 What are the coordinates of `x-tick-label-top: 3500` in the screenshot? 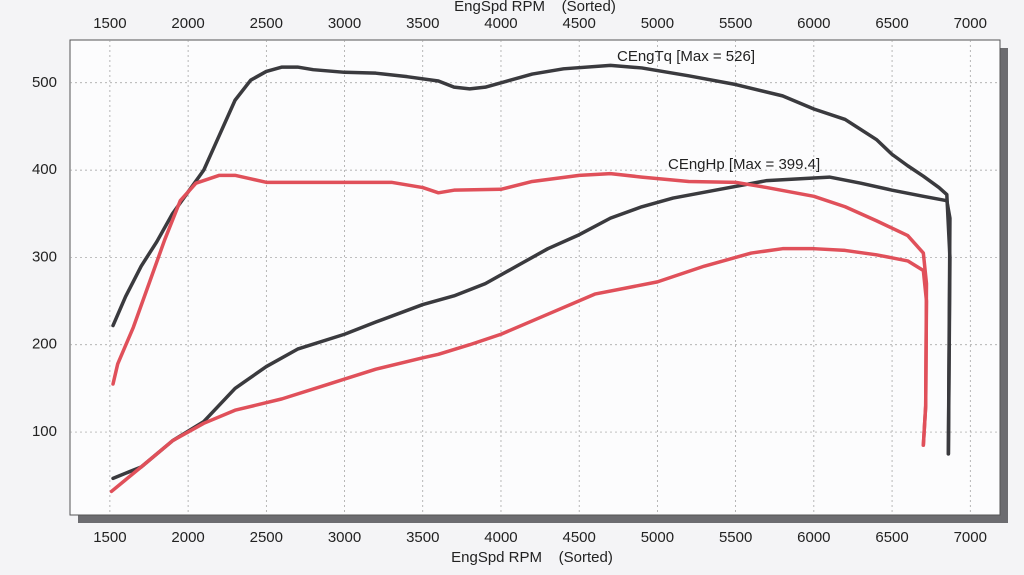 It's located at (422, 23).